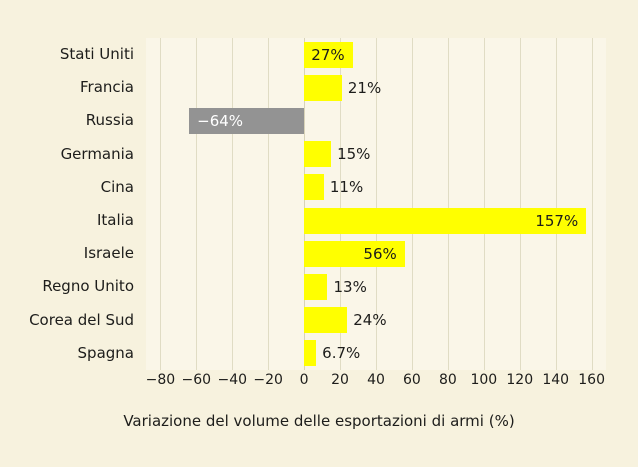 The width and height of the screenshot is (638, 467). I want to click on bar-value-label: 21%, so click(364, 87).